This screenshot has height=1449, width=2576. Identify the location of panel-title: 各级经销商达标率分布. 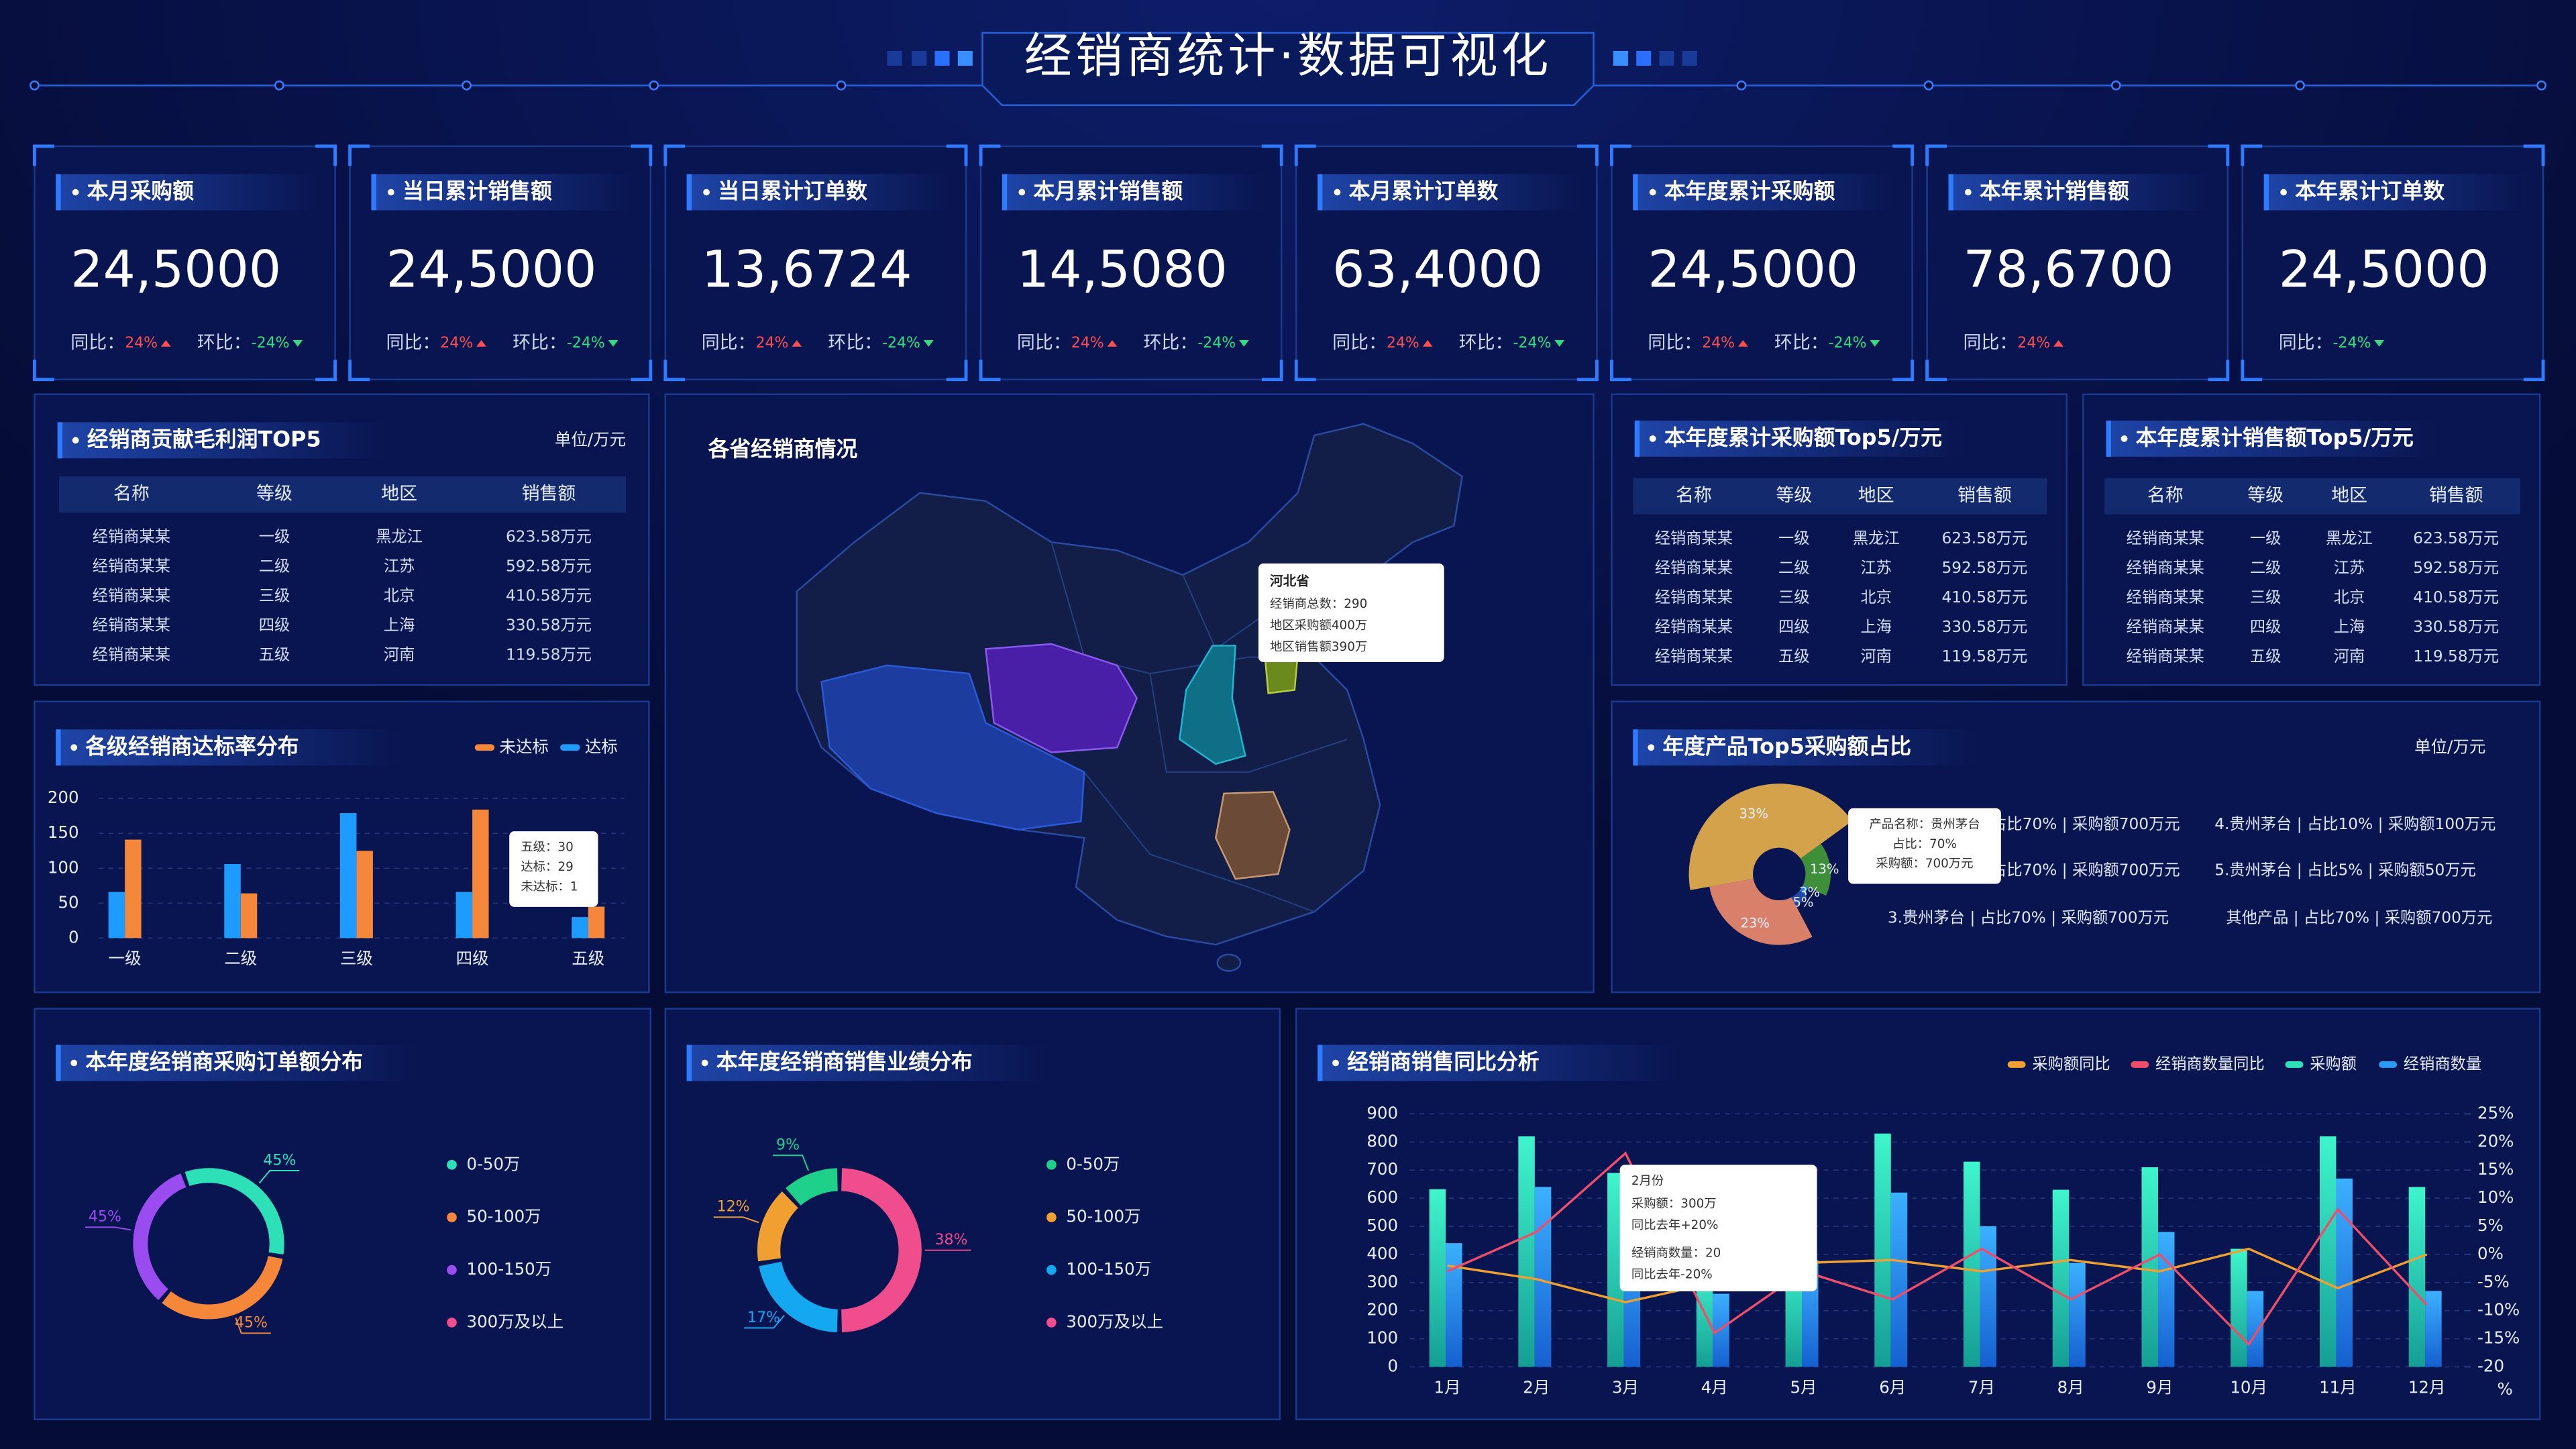
(192, 746).